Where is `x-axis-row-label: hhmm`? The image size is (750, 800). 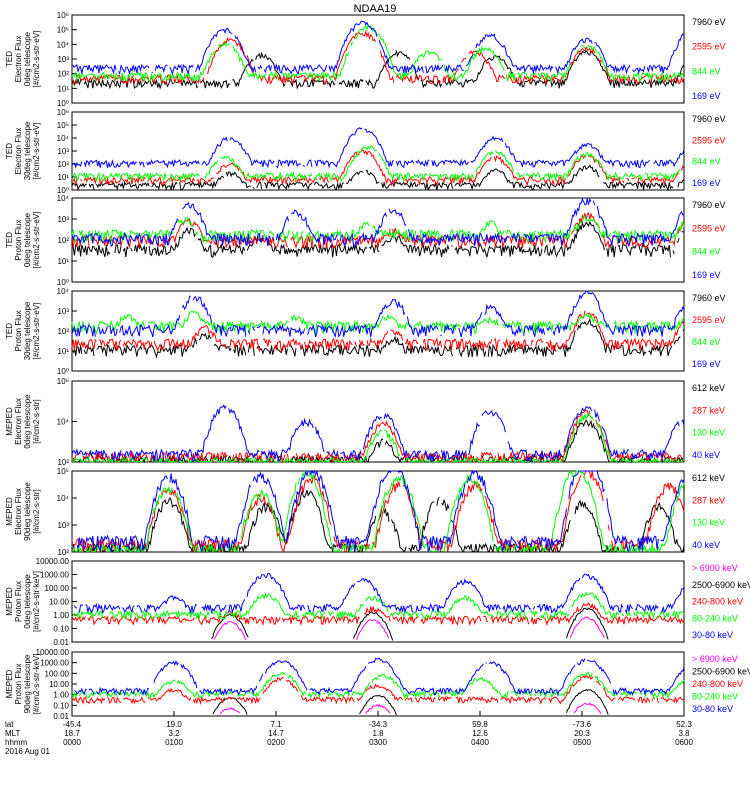
x-axis-row-label: hhmm is located at coordinates (16, 742).